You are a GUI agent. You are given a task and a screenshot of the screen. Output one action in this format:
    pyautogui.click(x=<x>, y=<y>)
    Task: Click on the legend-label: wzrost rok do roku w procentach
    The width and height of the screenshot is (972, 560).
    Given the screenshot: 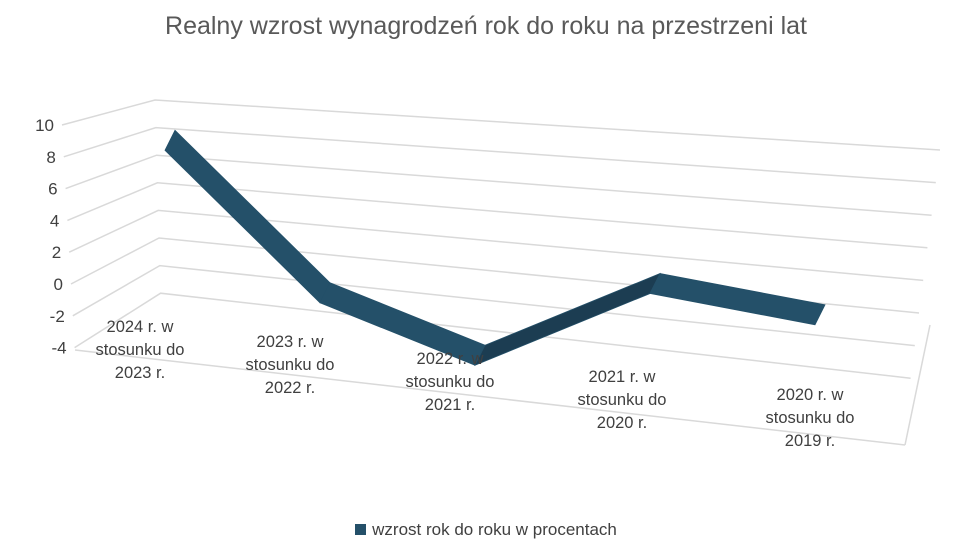 What is the action you would take?
    pyautogui.click(x=494, y=529)
    